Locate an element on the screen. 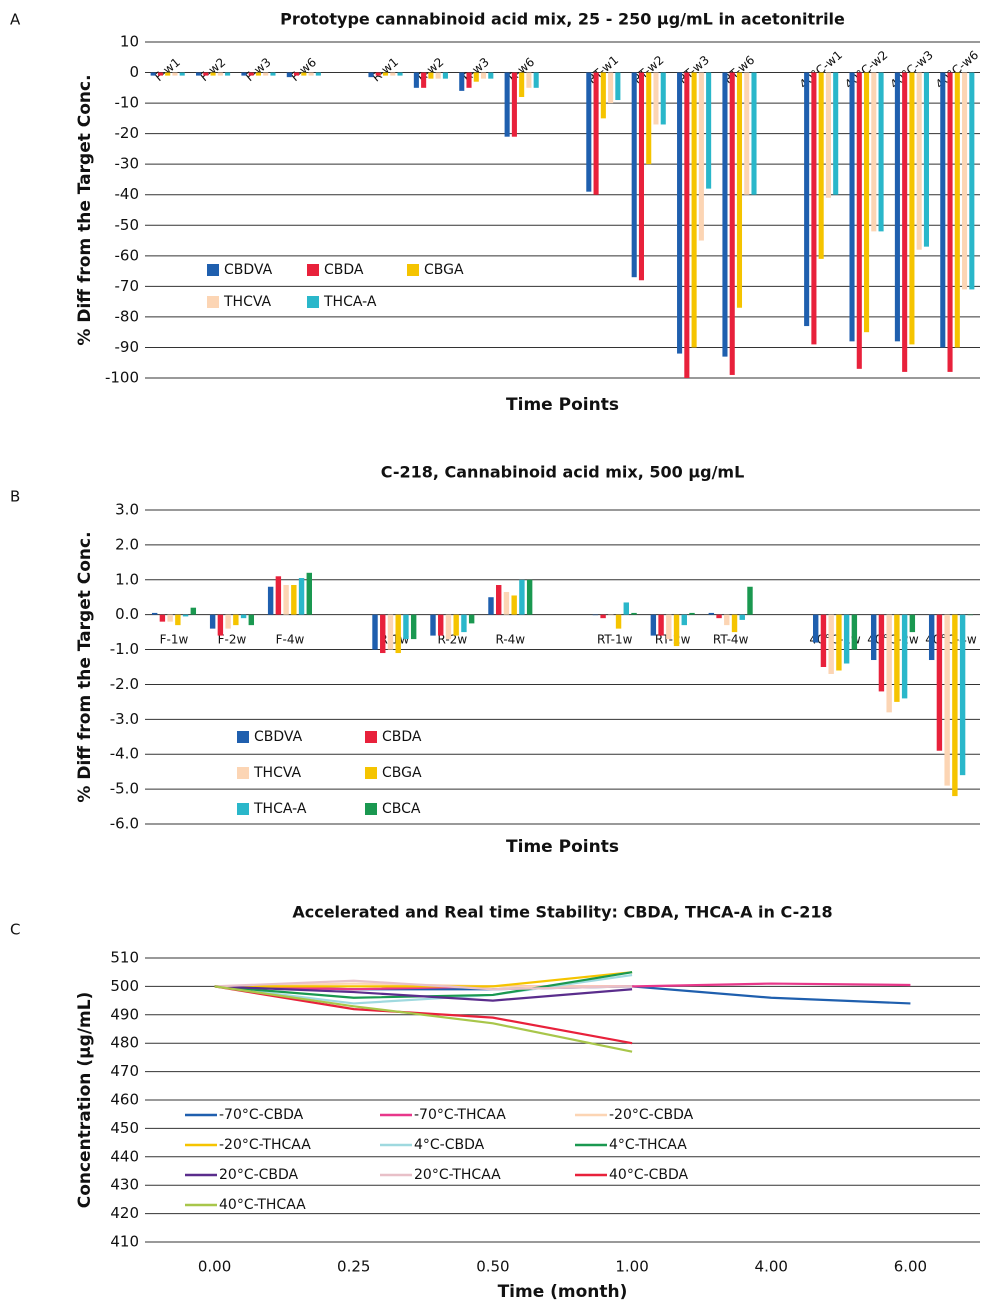 Image resolution: width=982 pixels, height=1307 pixels. y-tick-label: -4.0 is located at coordinates (124, 754).